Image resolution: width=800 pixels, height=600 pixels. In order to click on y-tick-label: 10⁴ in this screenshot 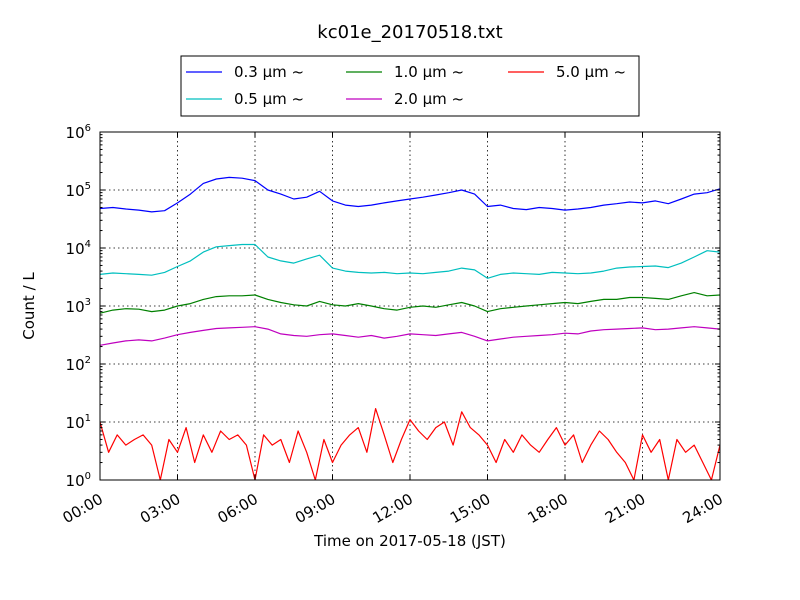, I will do `click(78, 248)`.